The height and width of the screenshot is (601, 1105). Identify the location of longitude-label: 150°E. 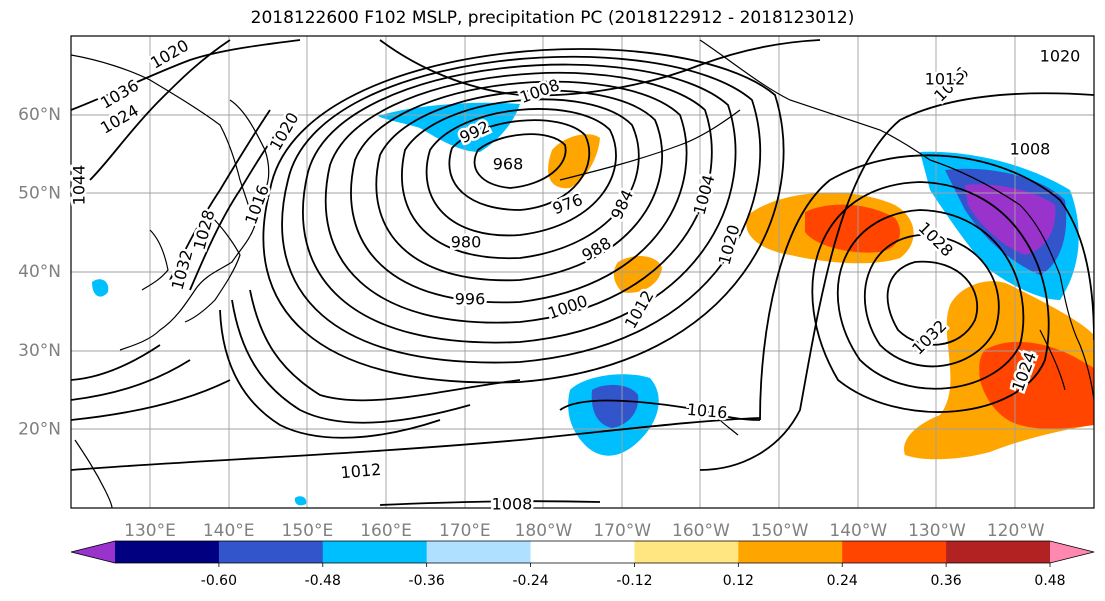
(308, 531).